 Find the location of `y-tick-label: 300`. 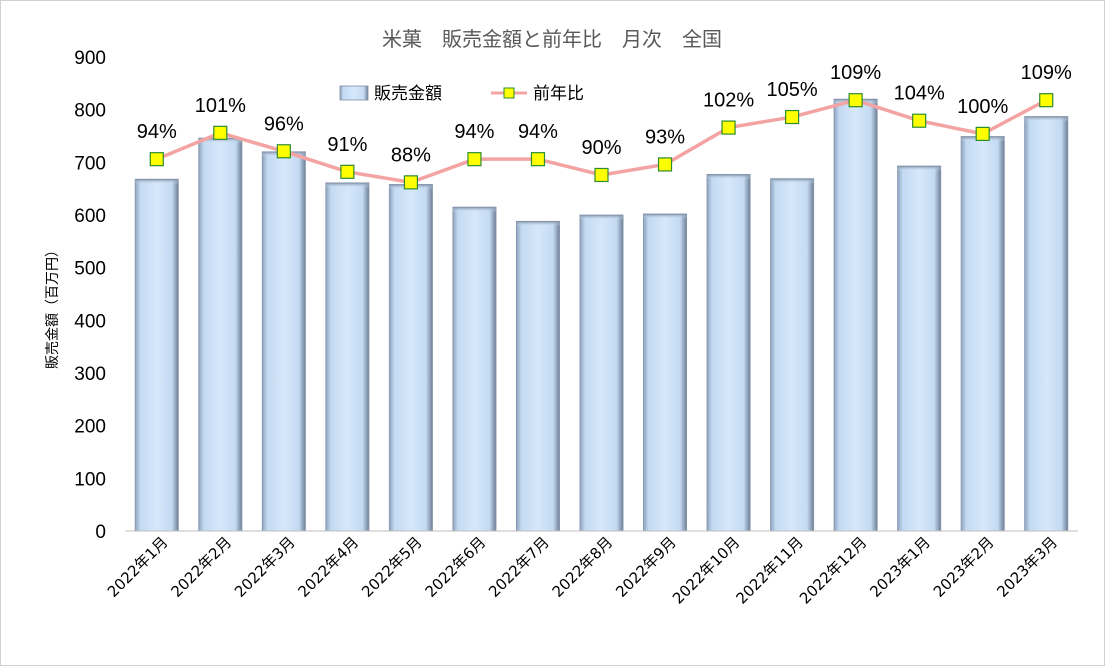

y-tick-label: 300 is located at coordinates (90, 374).